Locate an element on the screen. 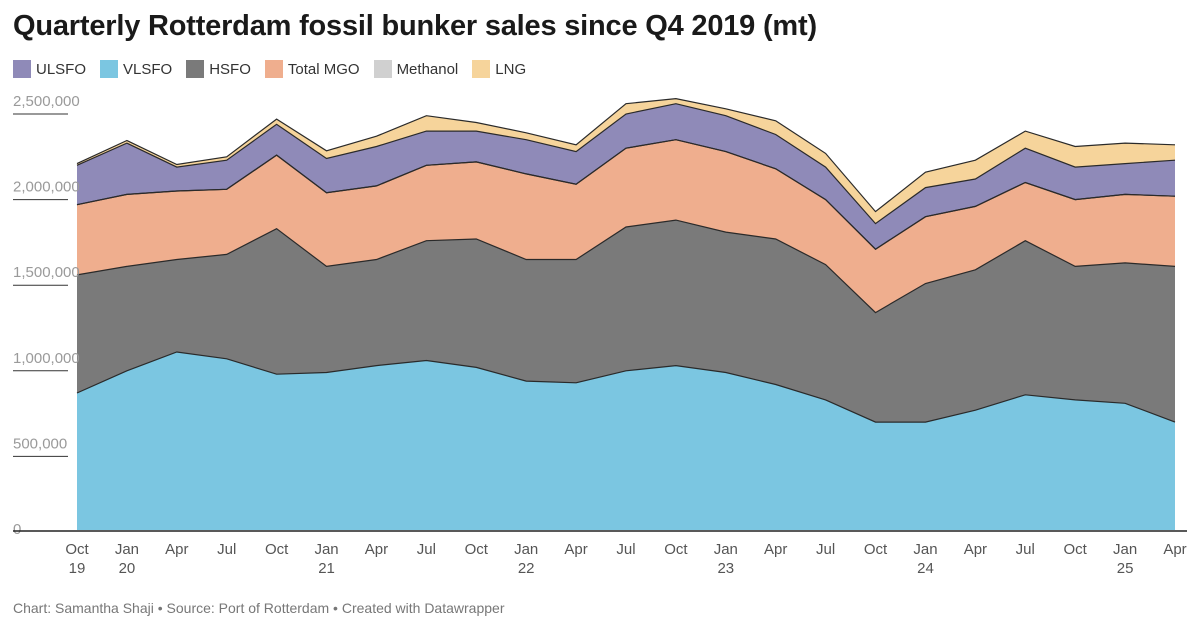 The height and width of the screenshot is (632, 1200). legend: ULSFO VLSFO HSFO Total MGO Methanol LNG is located at coordinates (269, 69).